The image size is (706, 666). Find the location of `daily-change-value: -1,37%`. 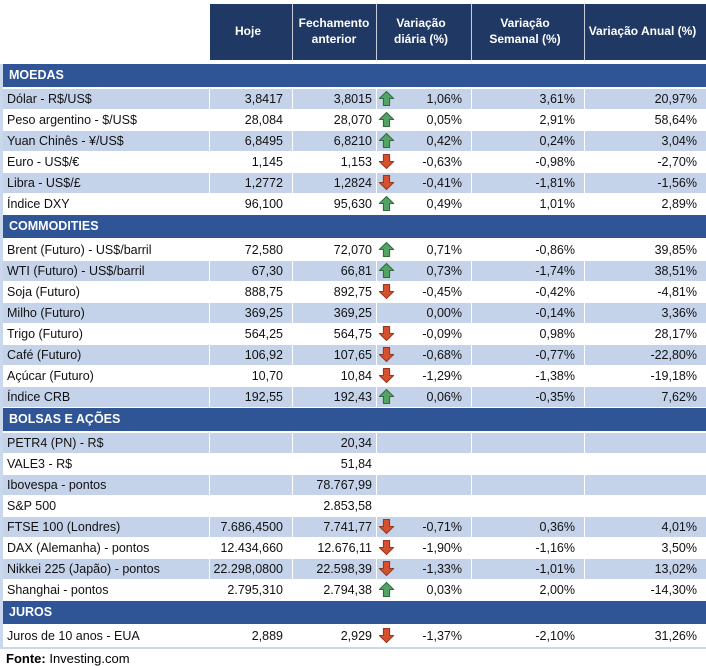

daily-change-value: -1,37% is located at coordinates (442, 636).